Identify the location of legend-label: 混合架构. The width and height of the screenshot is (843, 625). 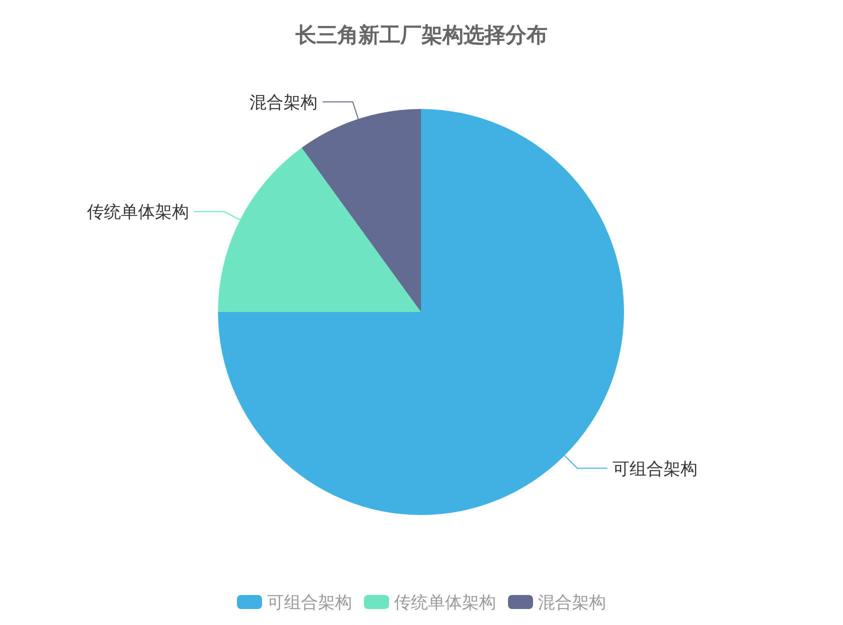
(572, 603).